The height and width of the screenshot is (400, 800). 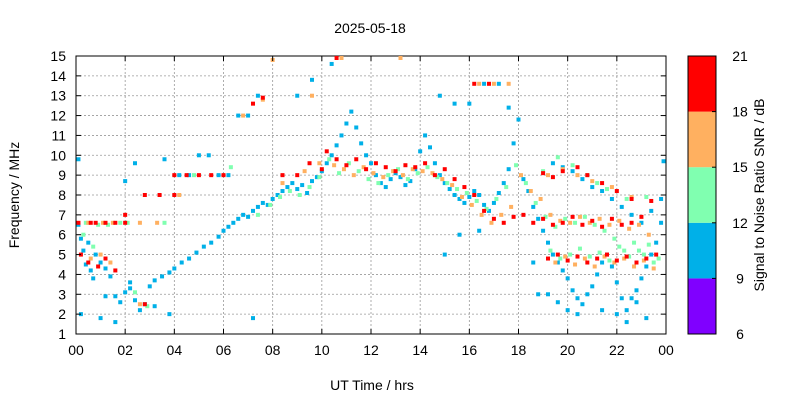 What do you see at coordinates (58, 56) in the screenshot?
I see `y-tick-label: 15` at bounding box center [58, 56].